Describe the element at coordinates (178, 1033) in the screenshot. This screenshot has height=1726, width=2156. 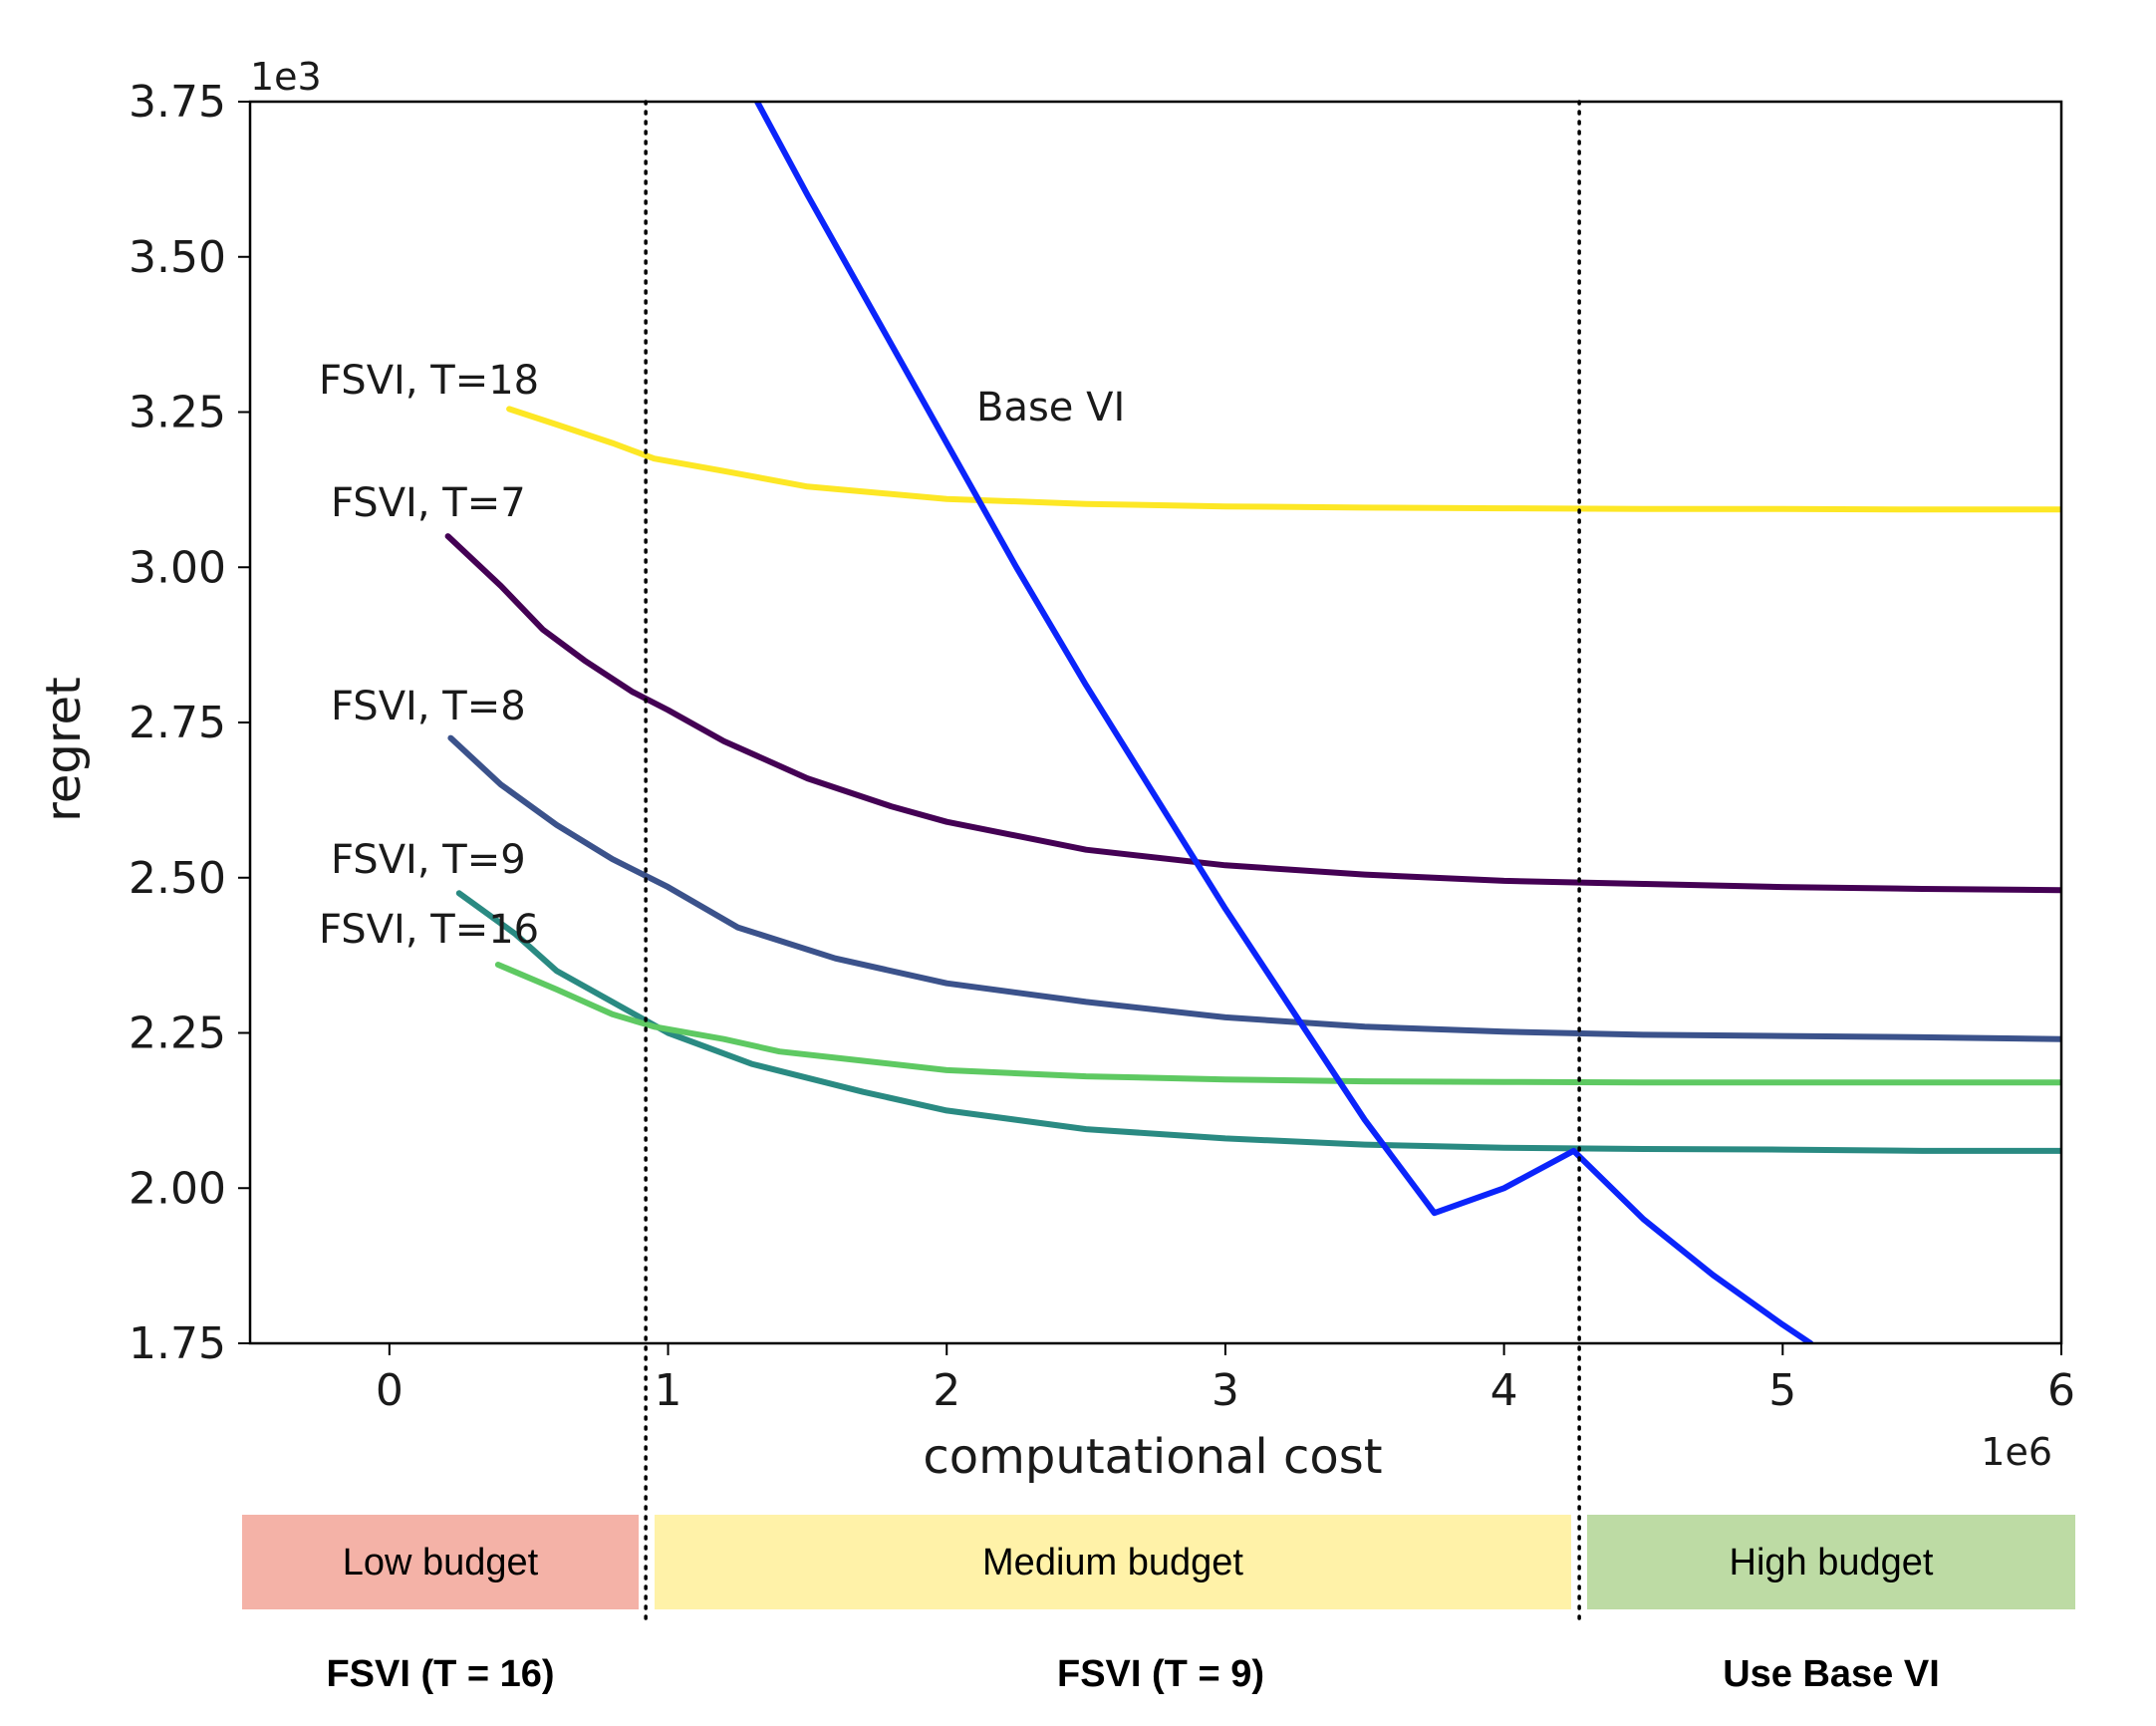
I see `y-tick-label: 2.25` at that location.